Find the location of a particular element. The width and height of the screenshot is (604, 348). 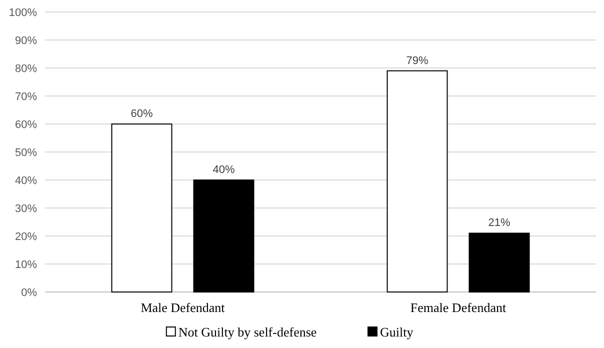

y-tick-label: 90% is located at coordinates (26, 40).